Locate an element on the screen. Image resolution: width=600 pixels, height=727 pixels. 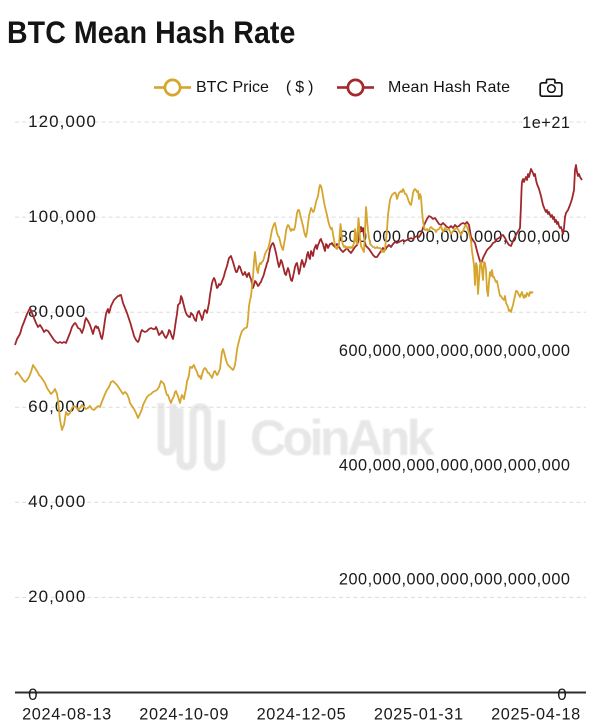
svg-text: 40,000 is located at coordinates (57, 501).